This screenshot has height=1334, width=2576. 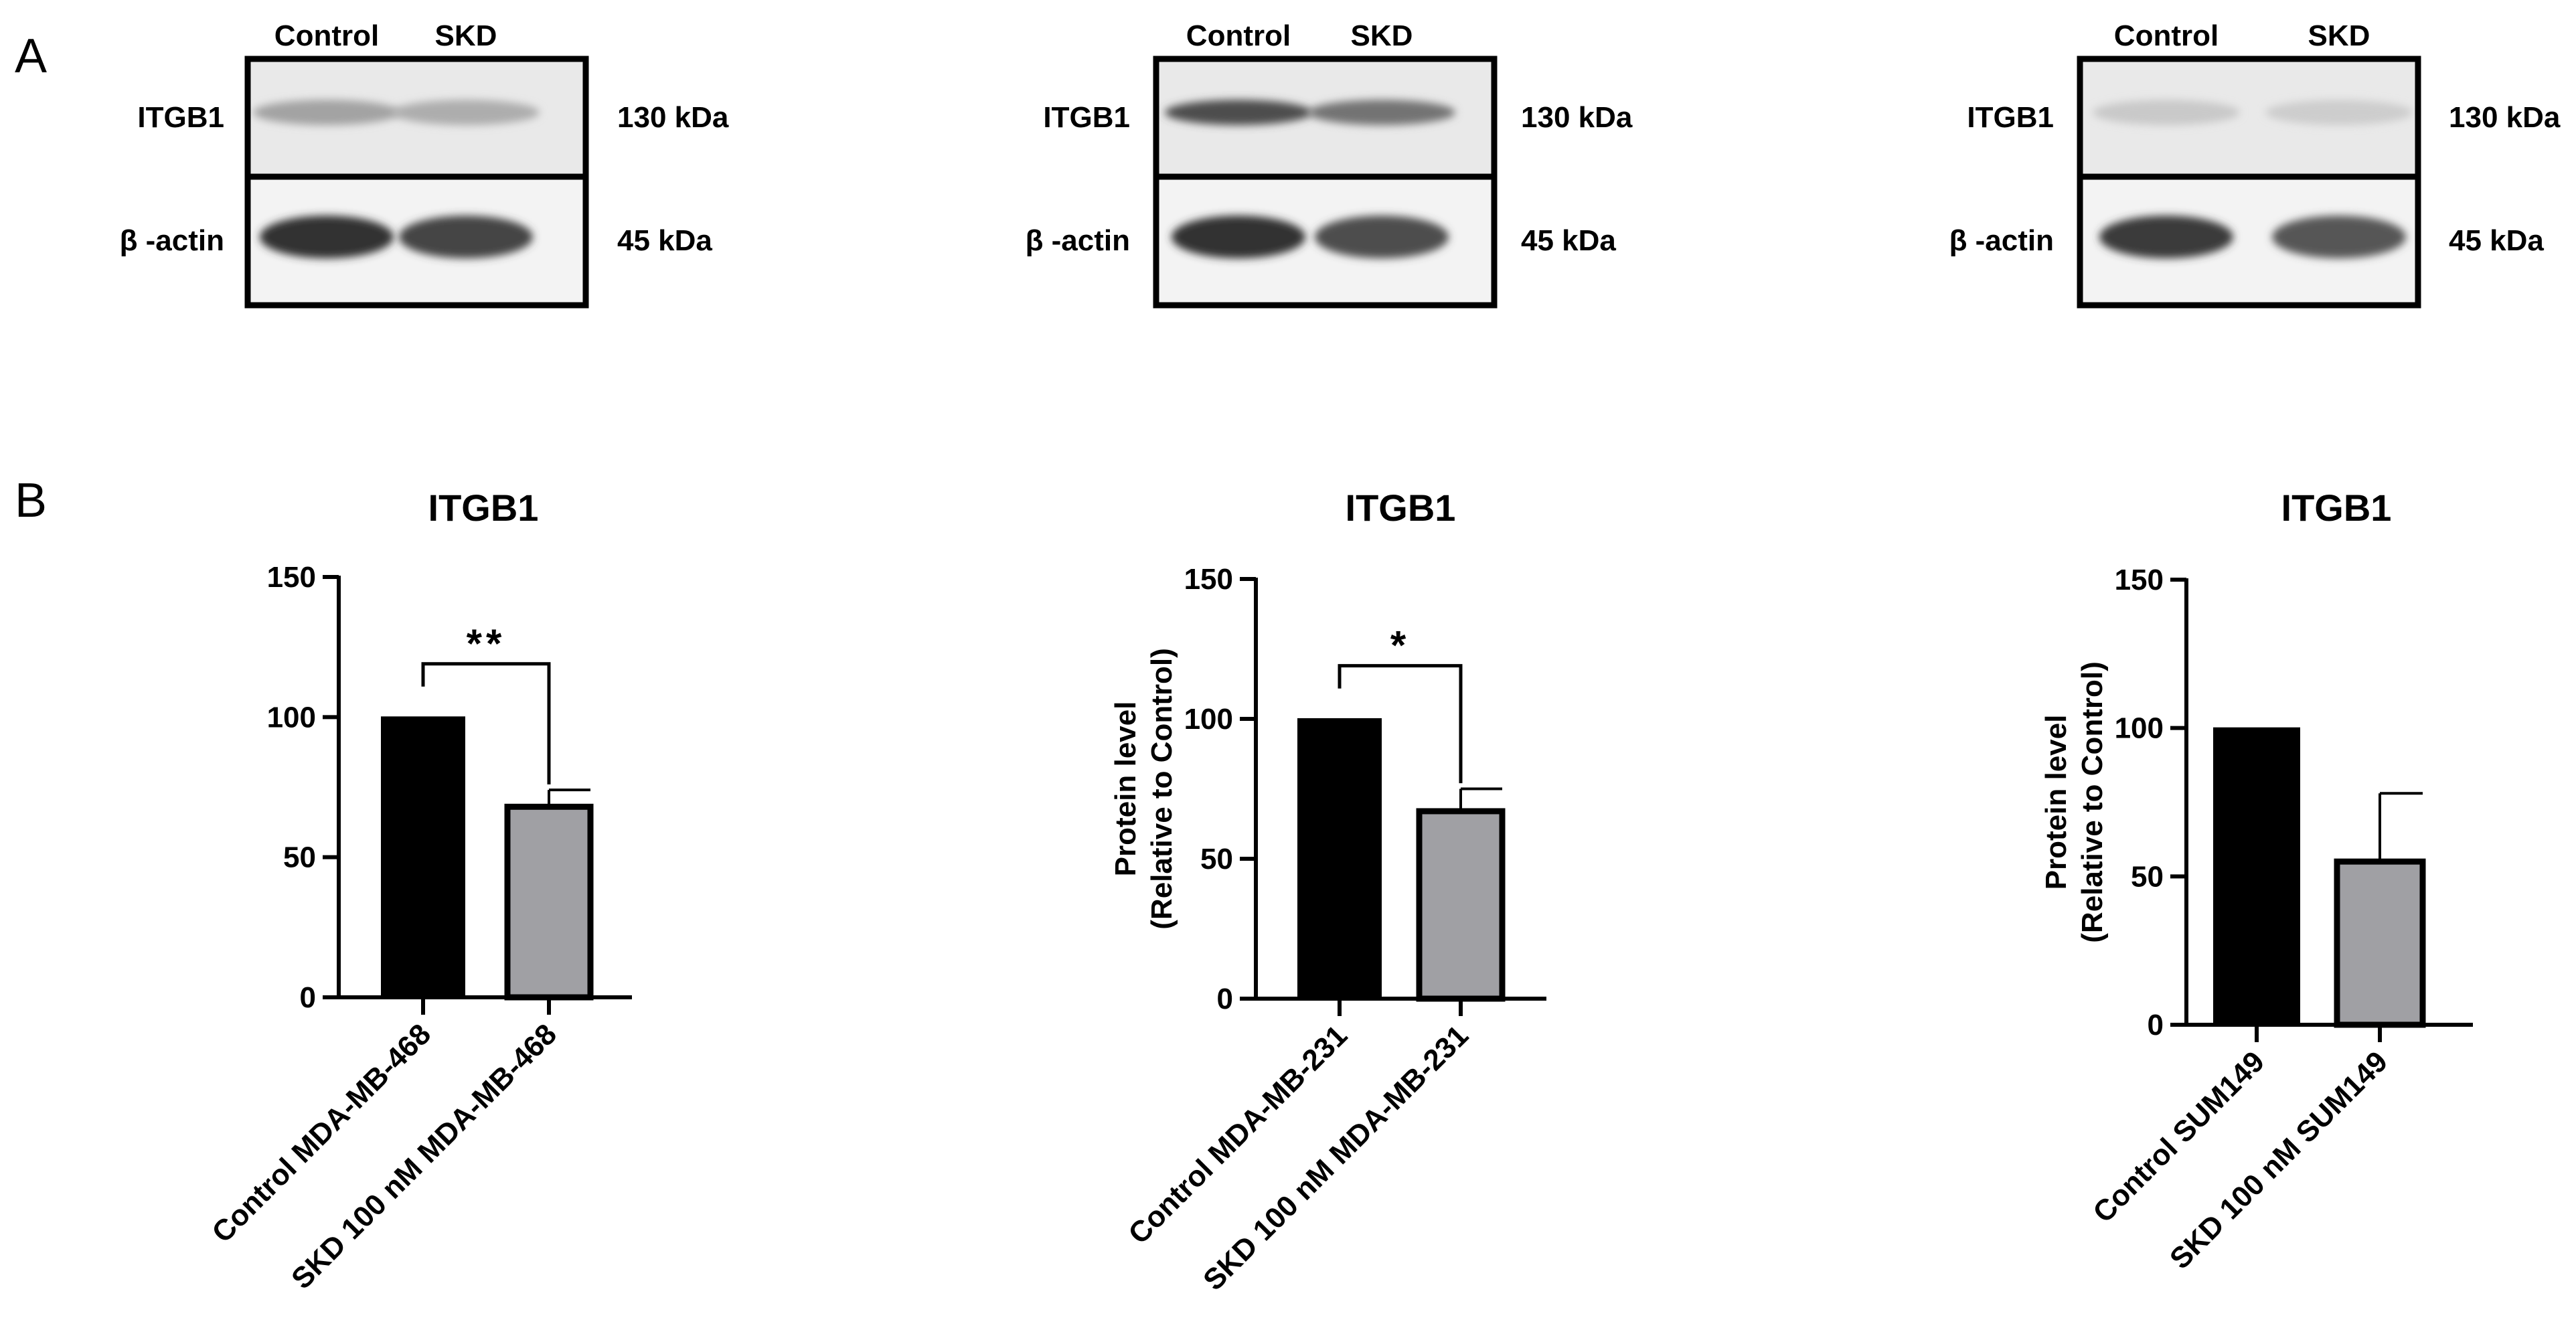 I want to click on x-tick-label: Control MDA-MB-231, so click(x=1238, y=1134).